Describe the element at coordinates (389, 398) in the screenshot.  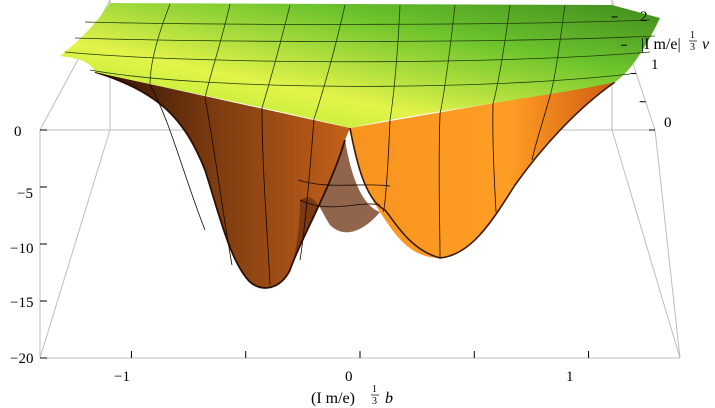
I see `x-axis-label-var: b` at that location.